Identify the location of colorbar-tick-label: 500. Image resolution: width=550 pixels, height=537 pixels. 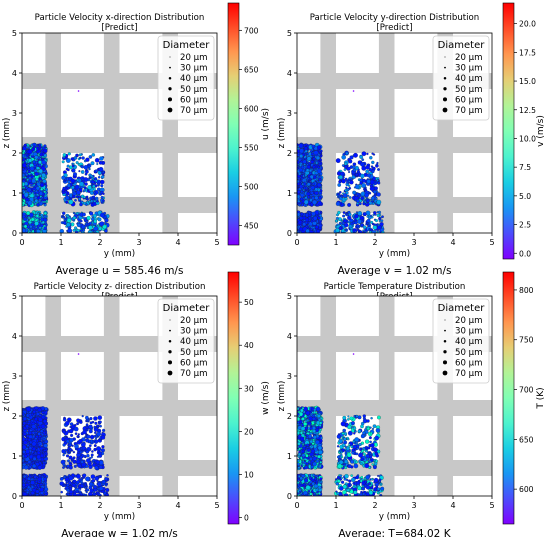
(251, 186).